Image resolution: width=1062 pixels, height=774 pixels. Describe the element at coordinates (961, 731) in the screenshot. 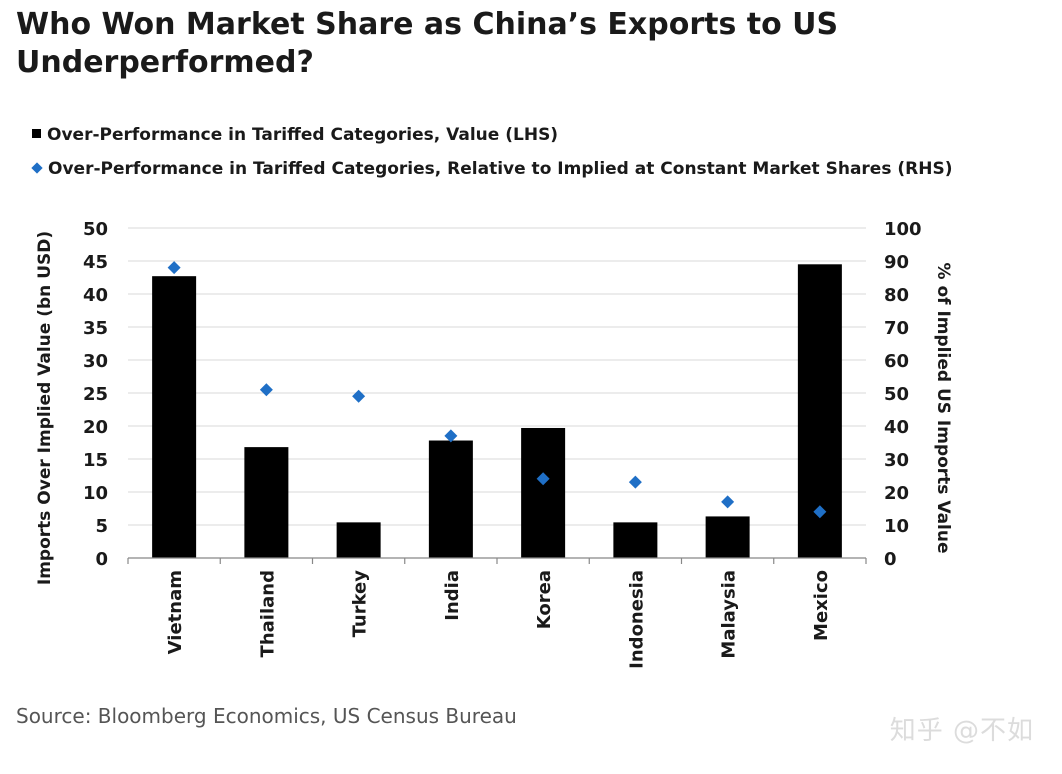

I see `watermark: 知乎 @不如` at that location.